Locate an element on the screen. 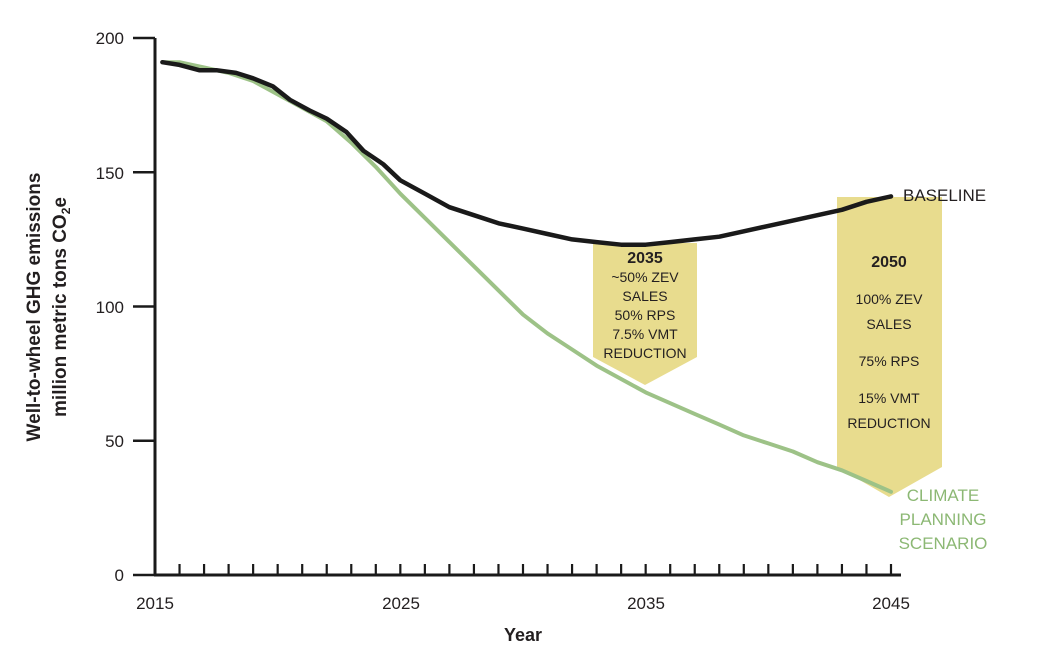 This screenshot has width=1047, height=663. y-ticks is located at coordinates (144, 306).